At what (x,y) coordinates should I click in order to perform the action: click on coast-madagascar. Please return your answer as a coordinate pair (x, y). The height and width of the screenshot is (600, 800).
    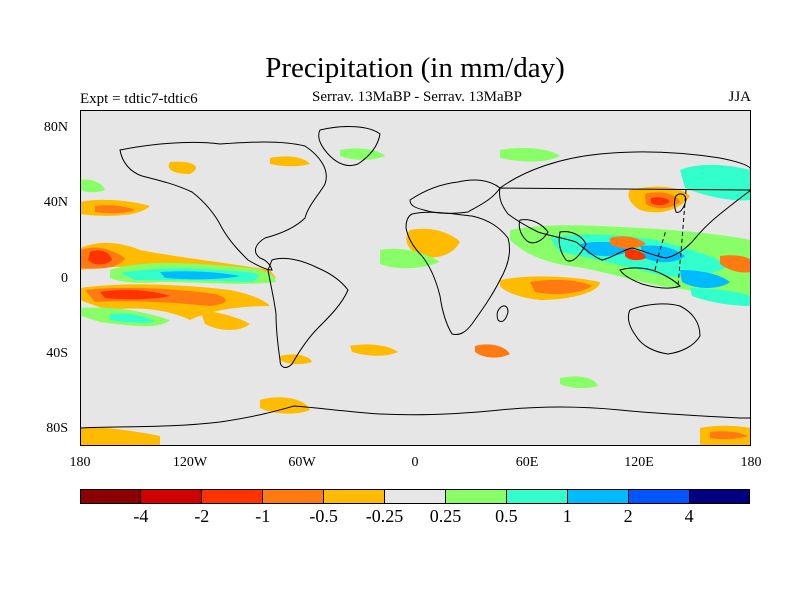
    Looking at the image, I should click on (502, 314).